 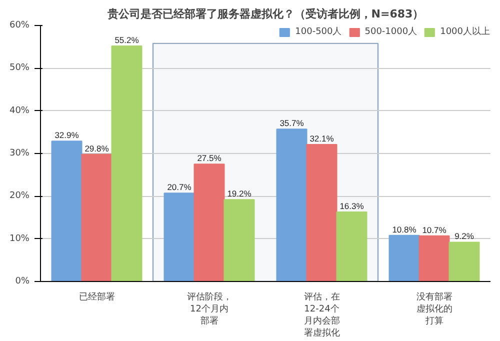 What do you see at coordinates (209, 158) in the screenshot?
I see `data-label: 27.5%` at bounding box center [209, 158].